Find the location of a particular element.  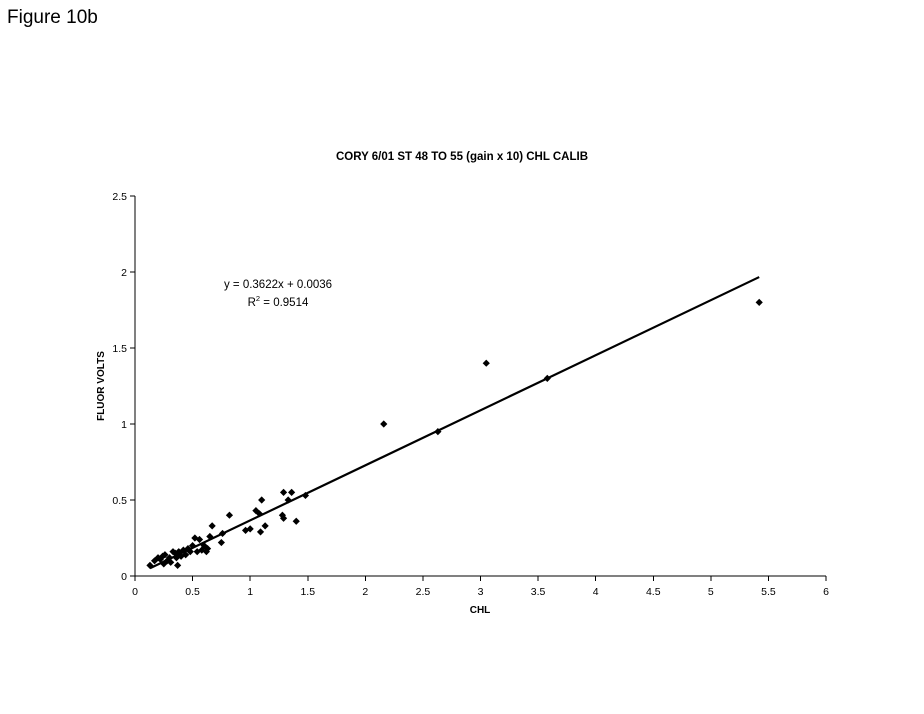

x-tick-label: 6 is located at coordinates (826, 592).